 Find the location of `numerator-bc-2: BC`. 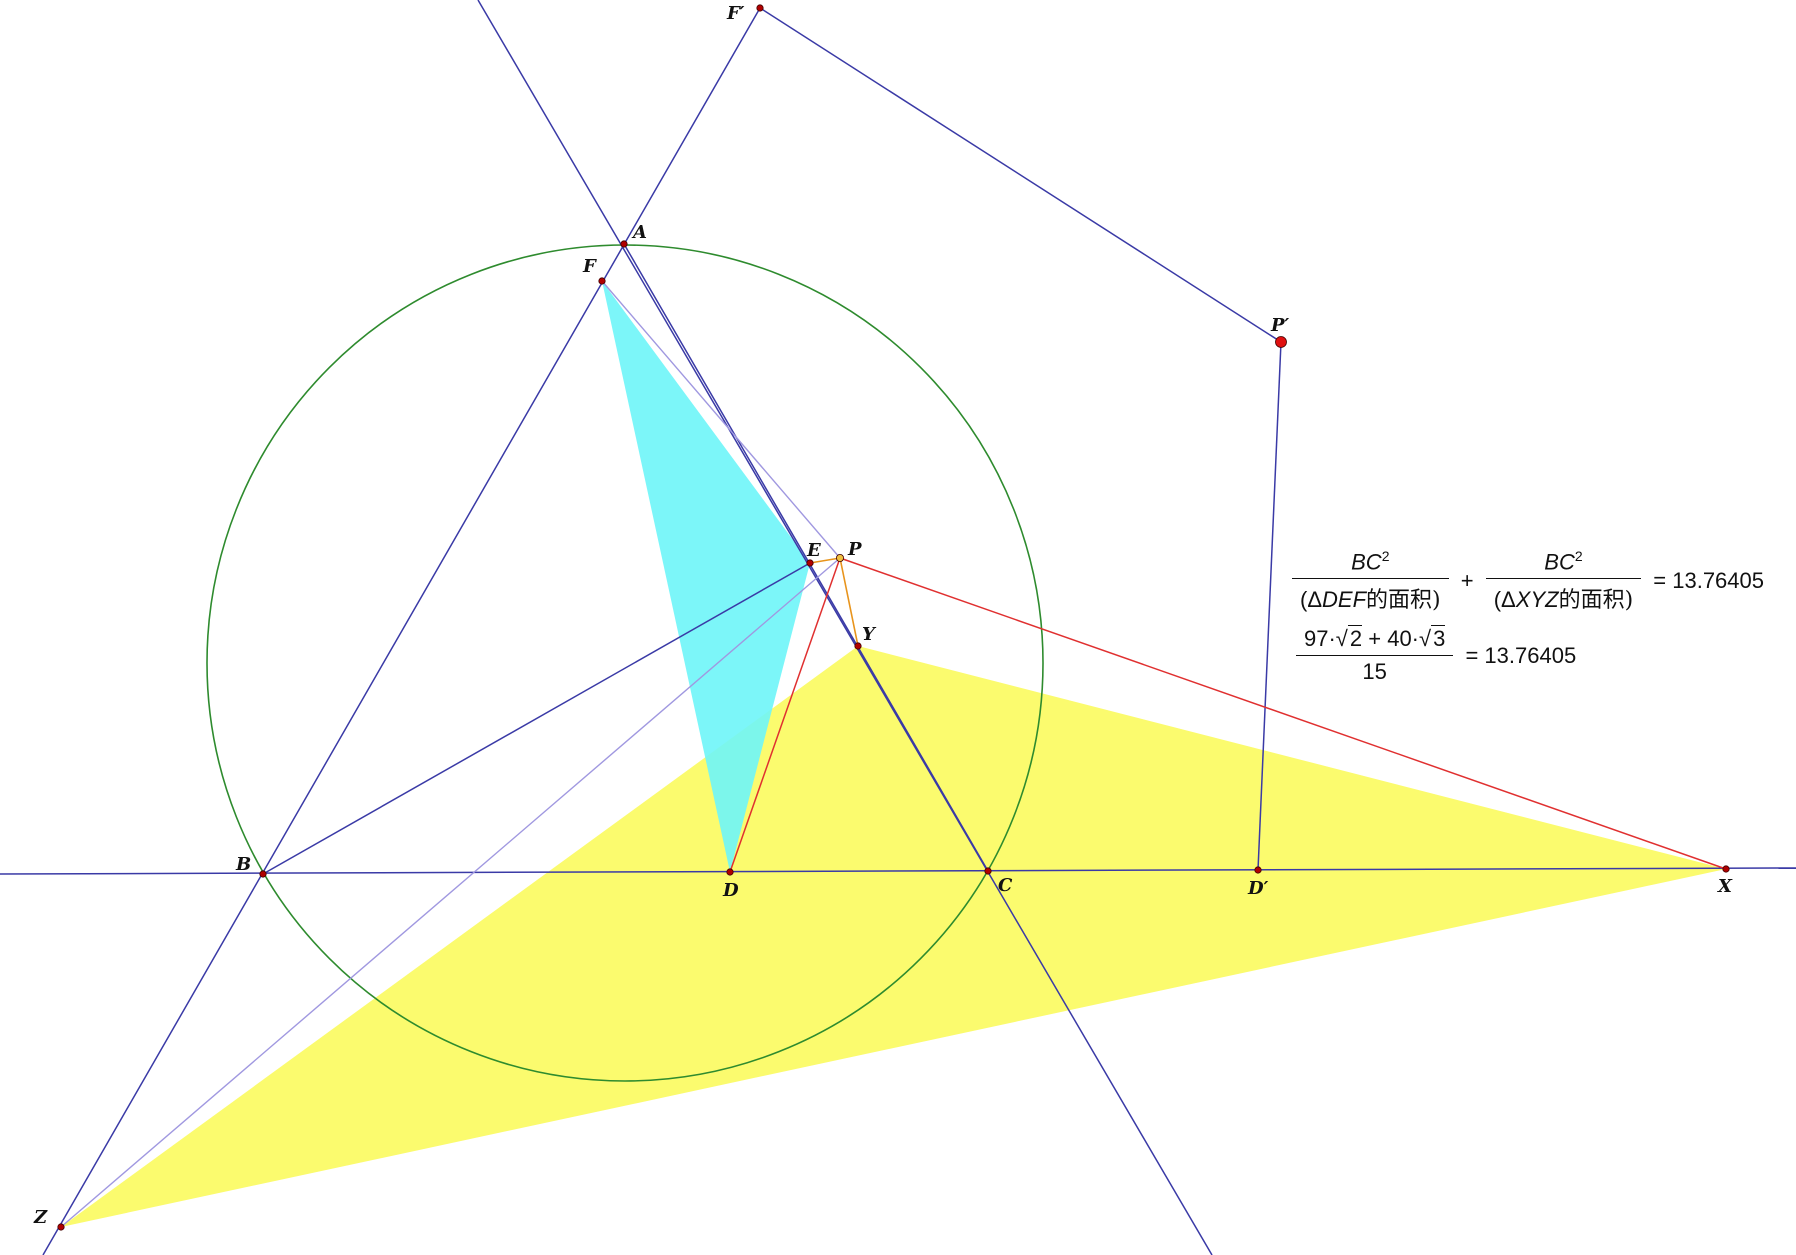

numerator-bc-2: BC is located at coordinates (1559, 562).